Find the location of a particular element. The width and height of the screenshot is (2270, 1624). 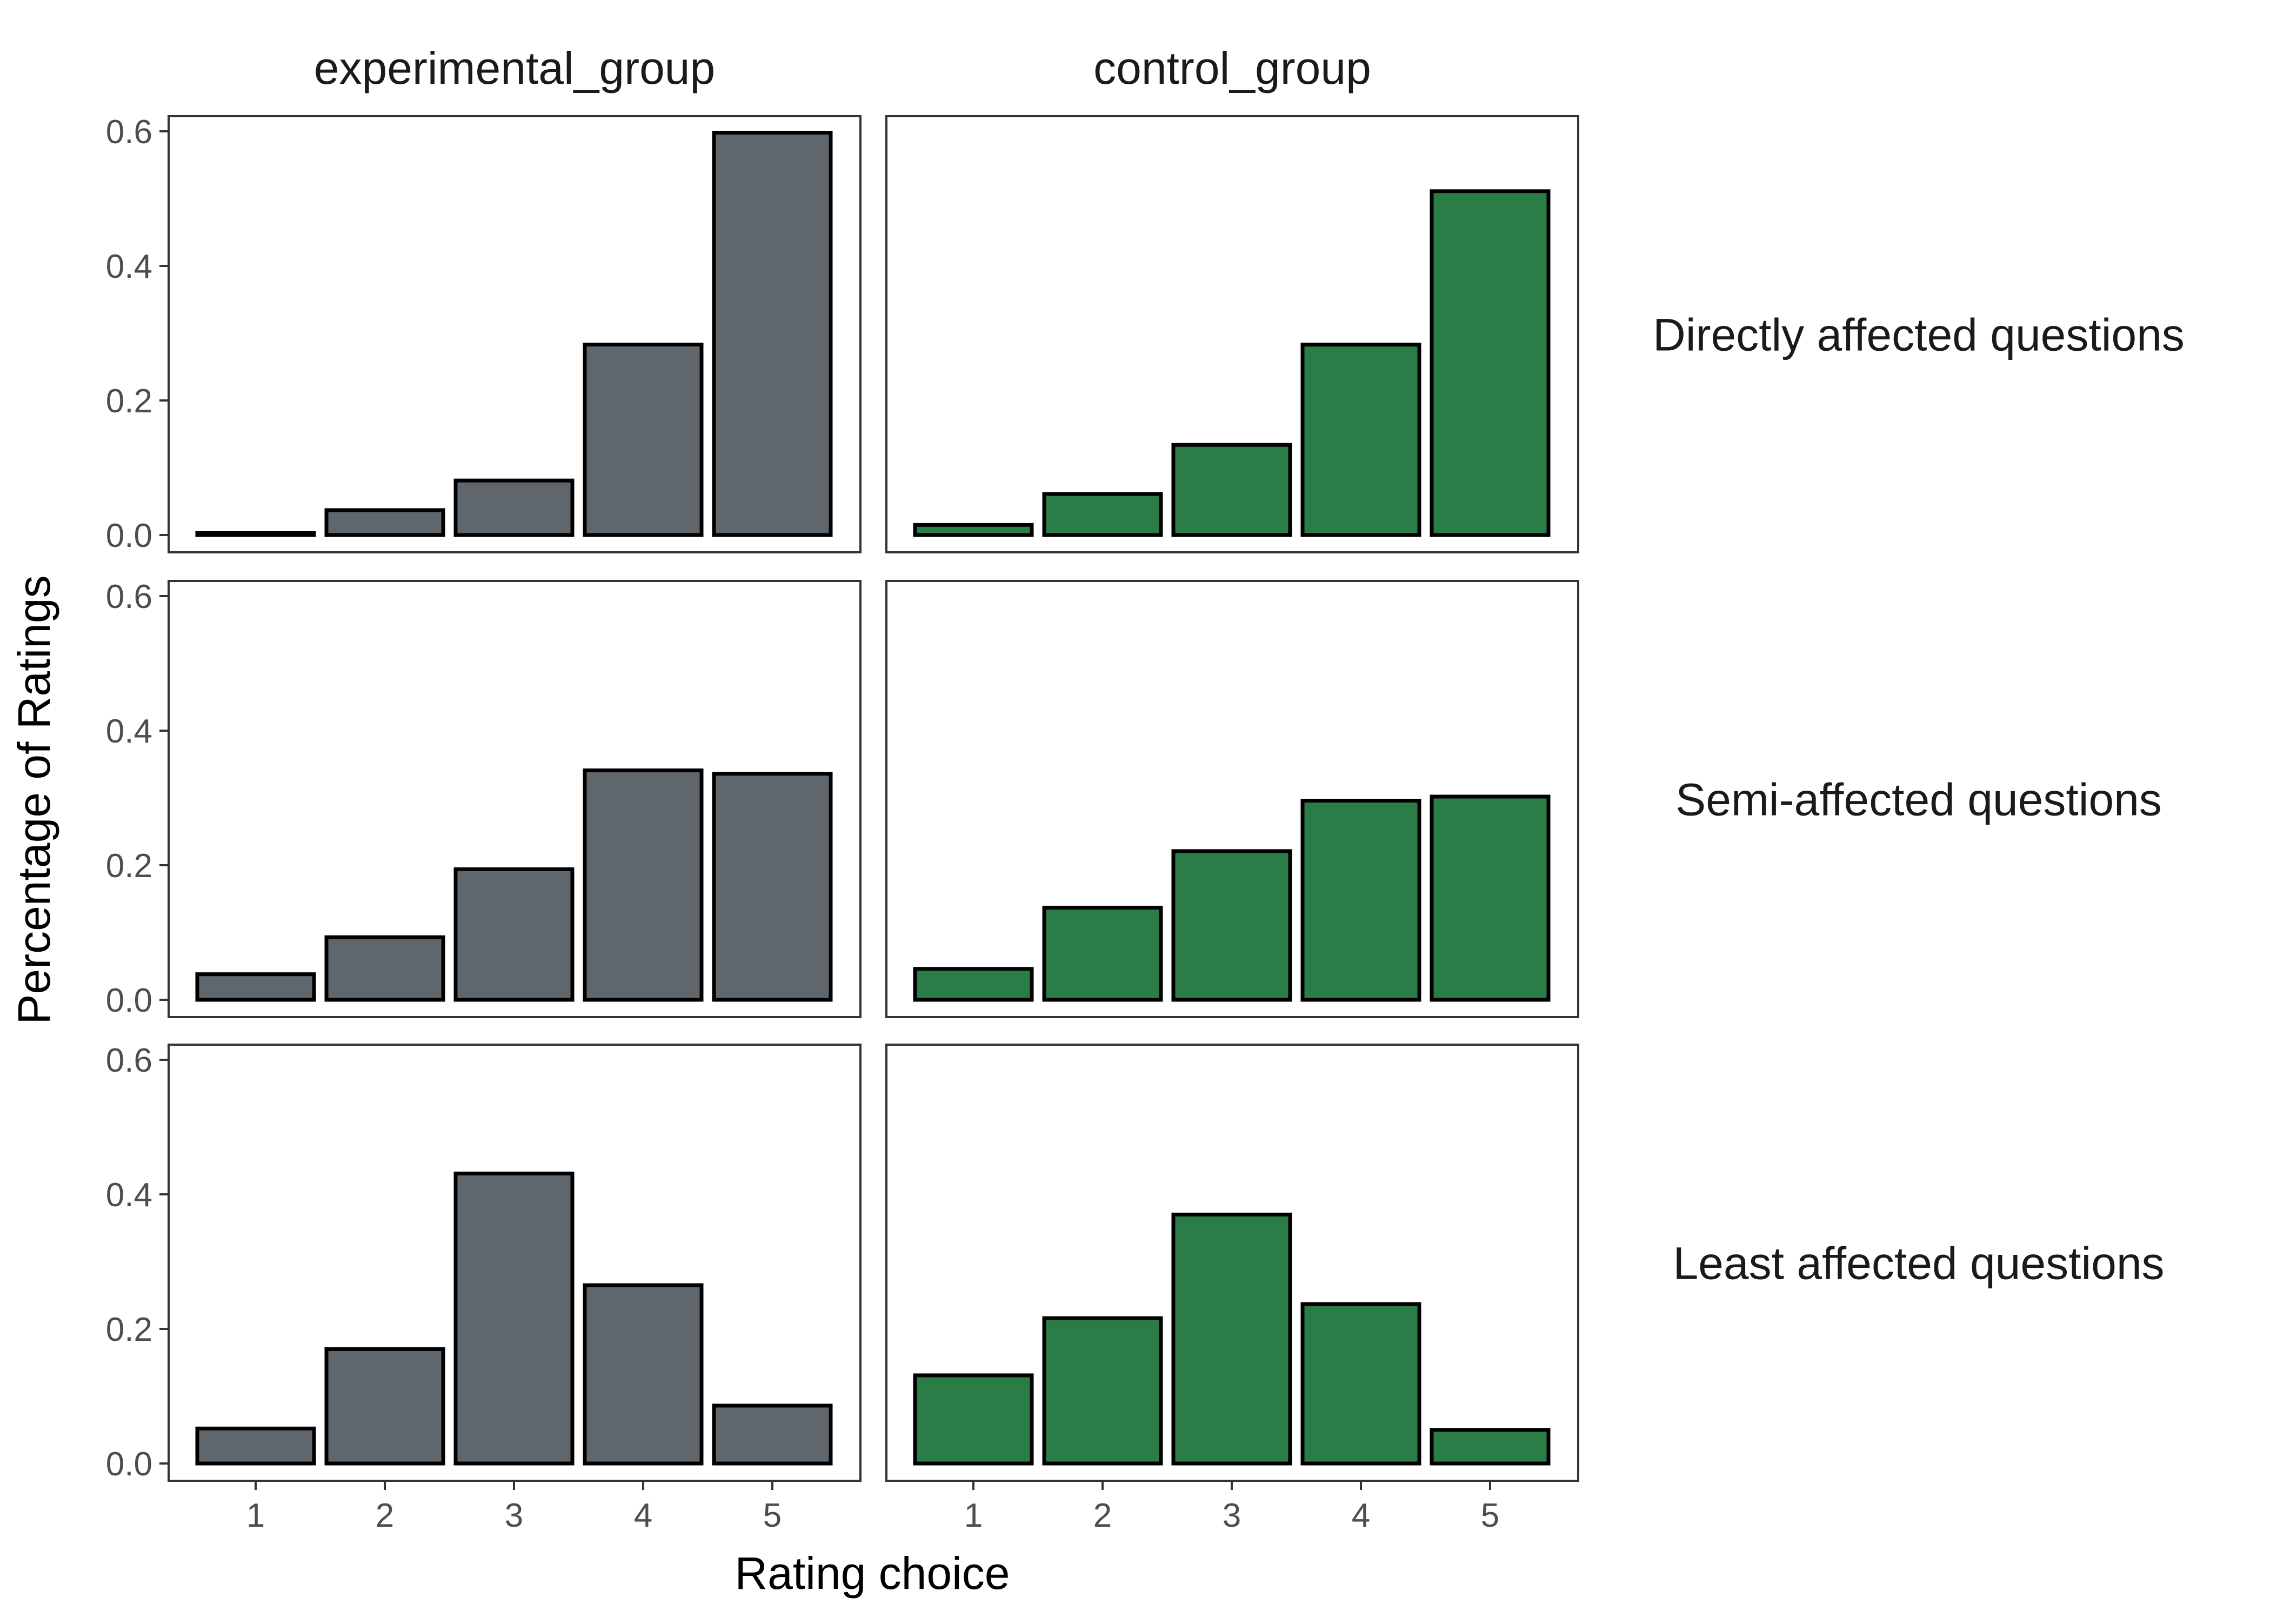

facet-column-header: control_group is located at coordinates (1232, 68).